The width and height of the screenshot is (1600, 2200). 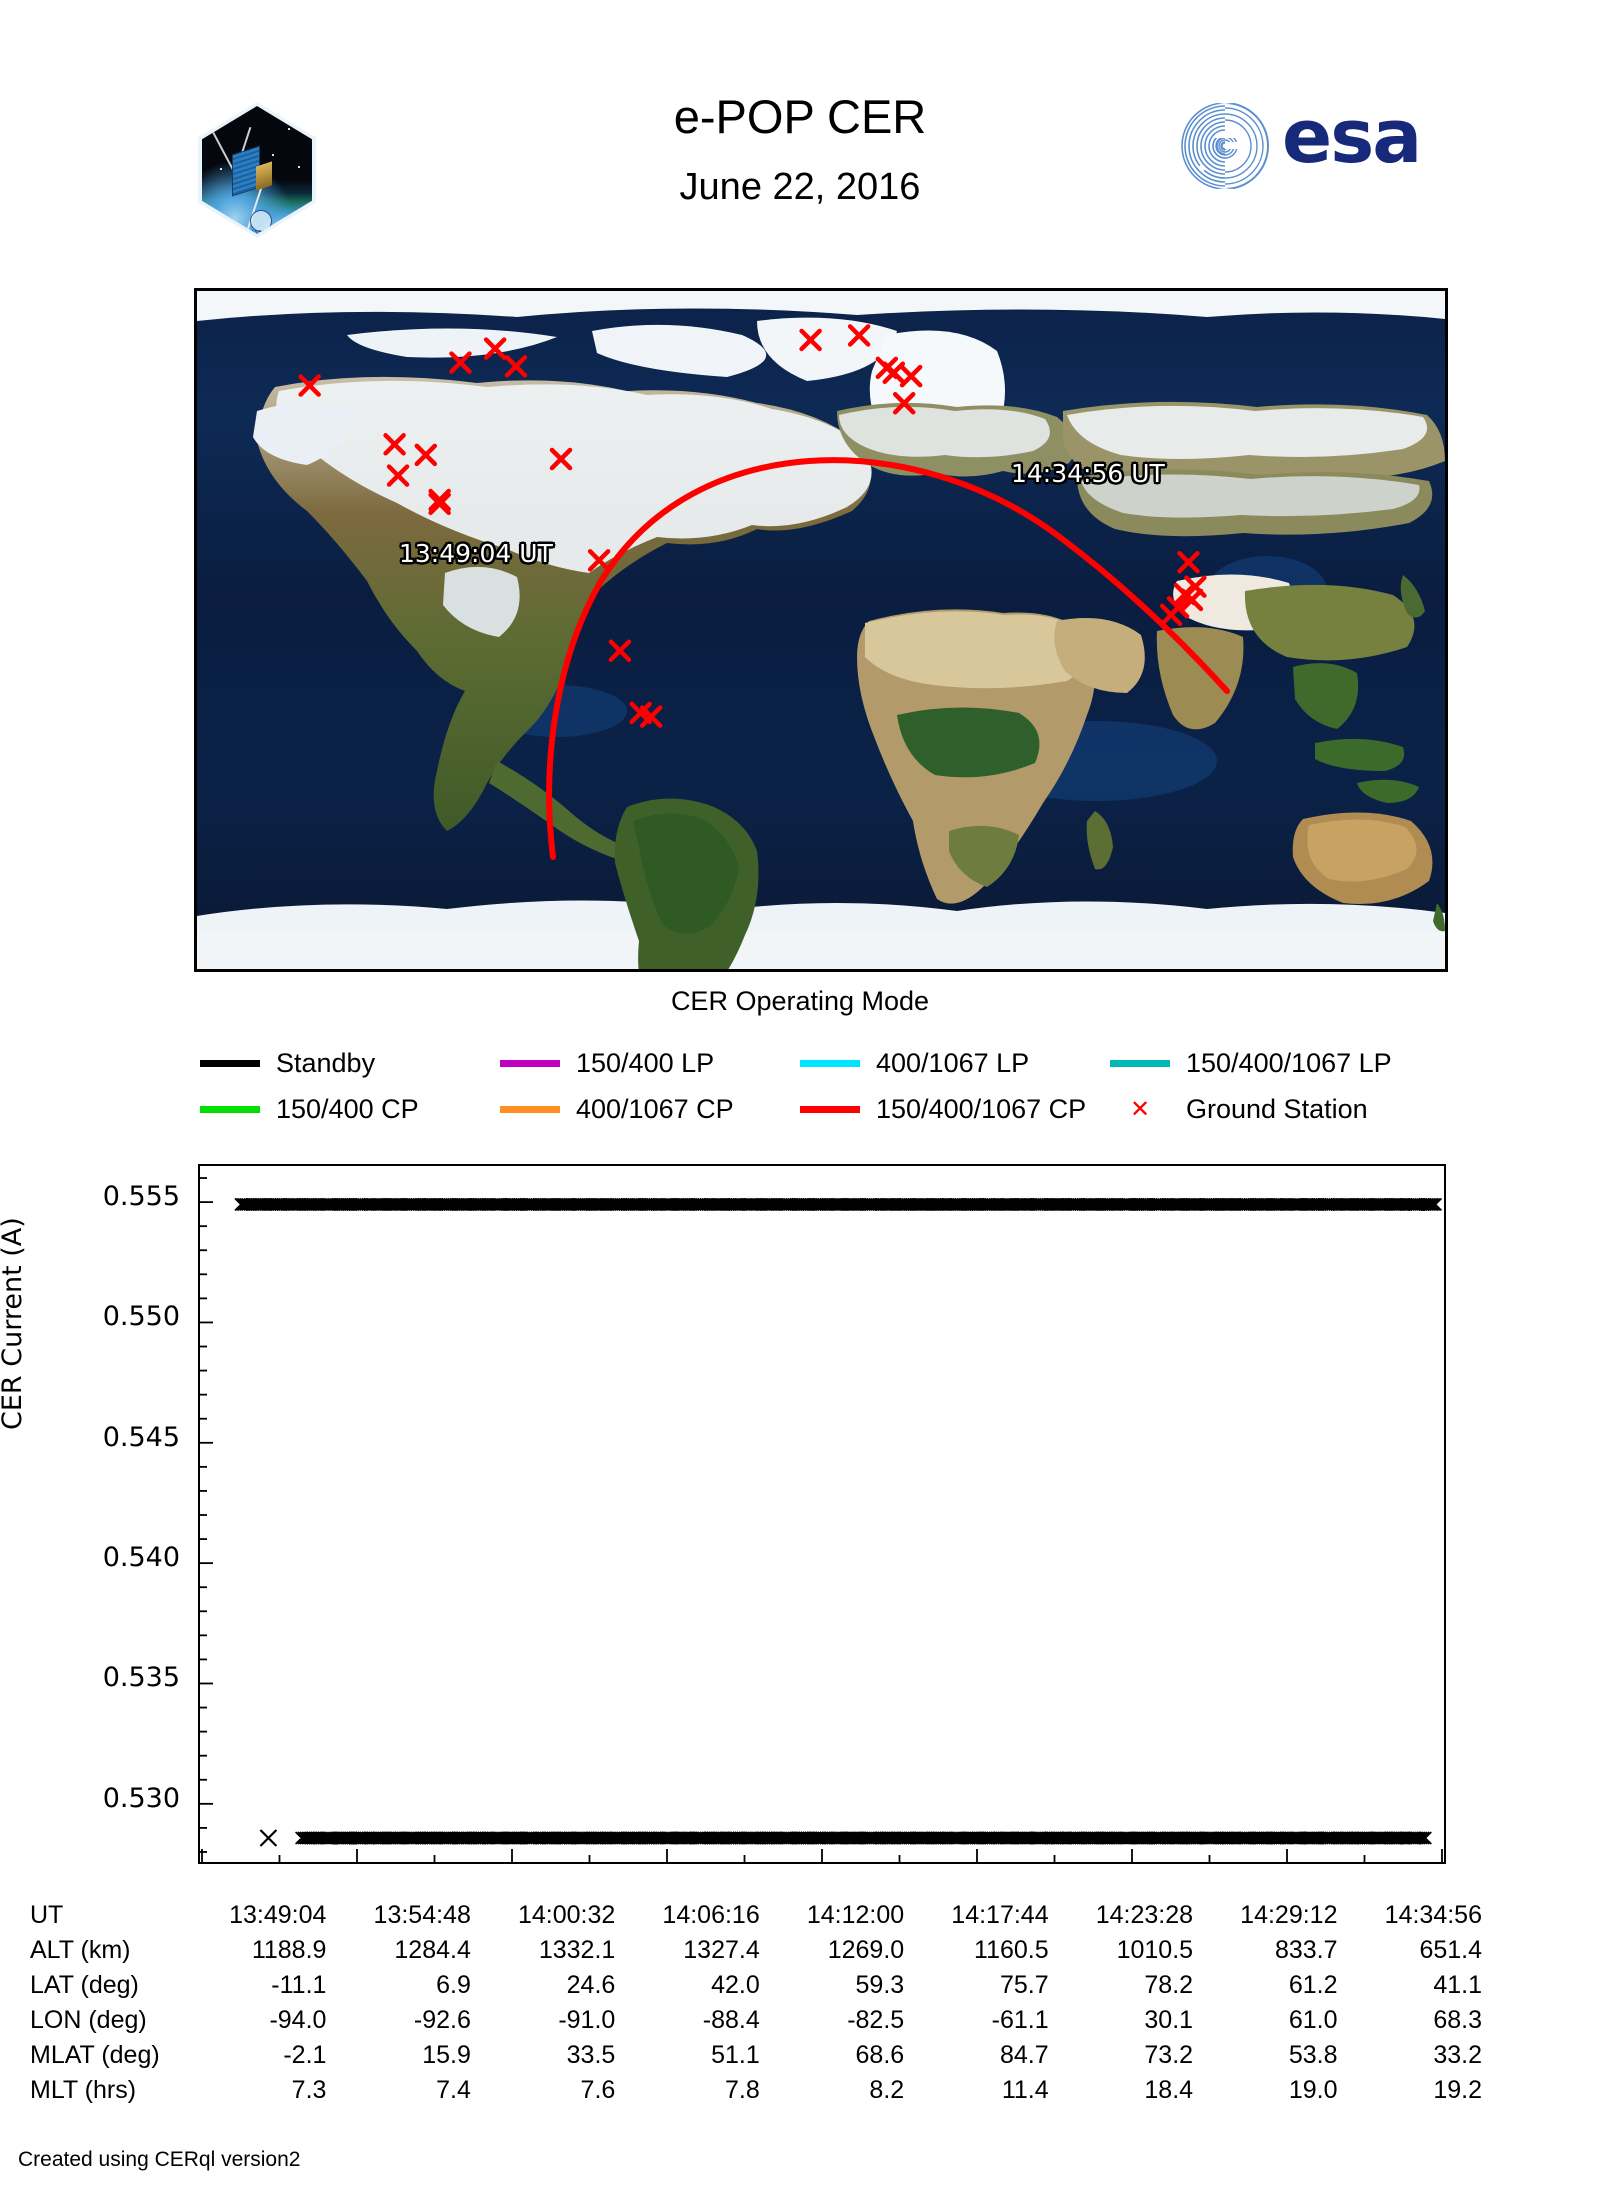 What do you see at coordinates (1155, 1950) in the screenshot?
I see `table-cell: 1010.5` at bounding box center [1155, 1950].